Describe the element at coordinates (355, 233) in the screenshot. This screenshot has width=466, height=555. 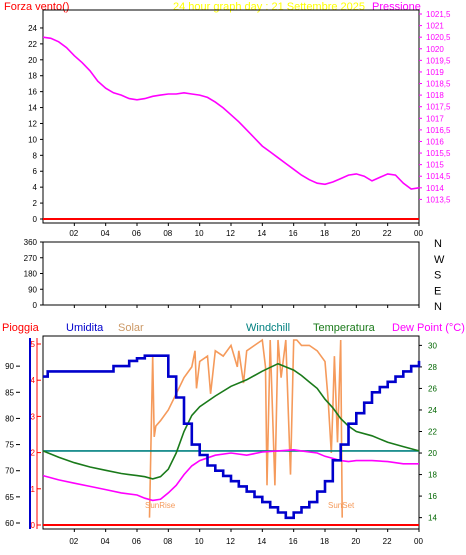
I see `p1-x-label: 20` at that location.